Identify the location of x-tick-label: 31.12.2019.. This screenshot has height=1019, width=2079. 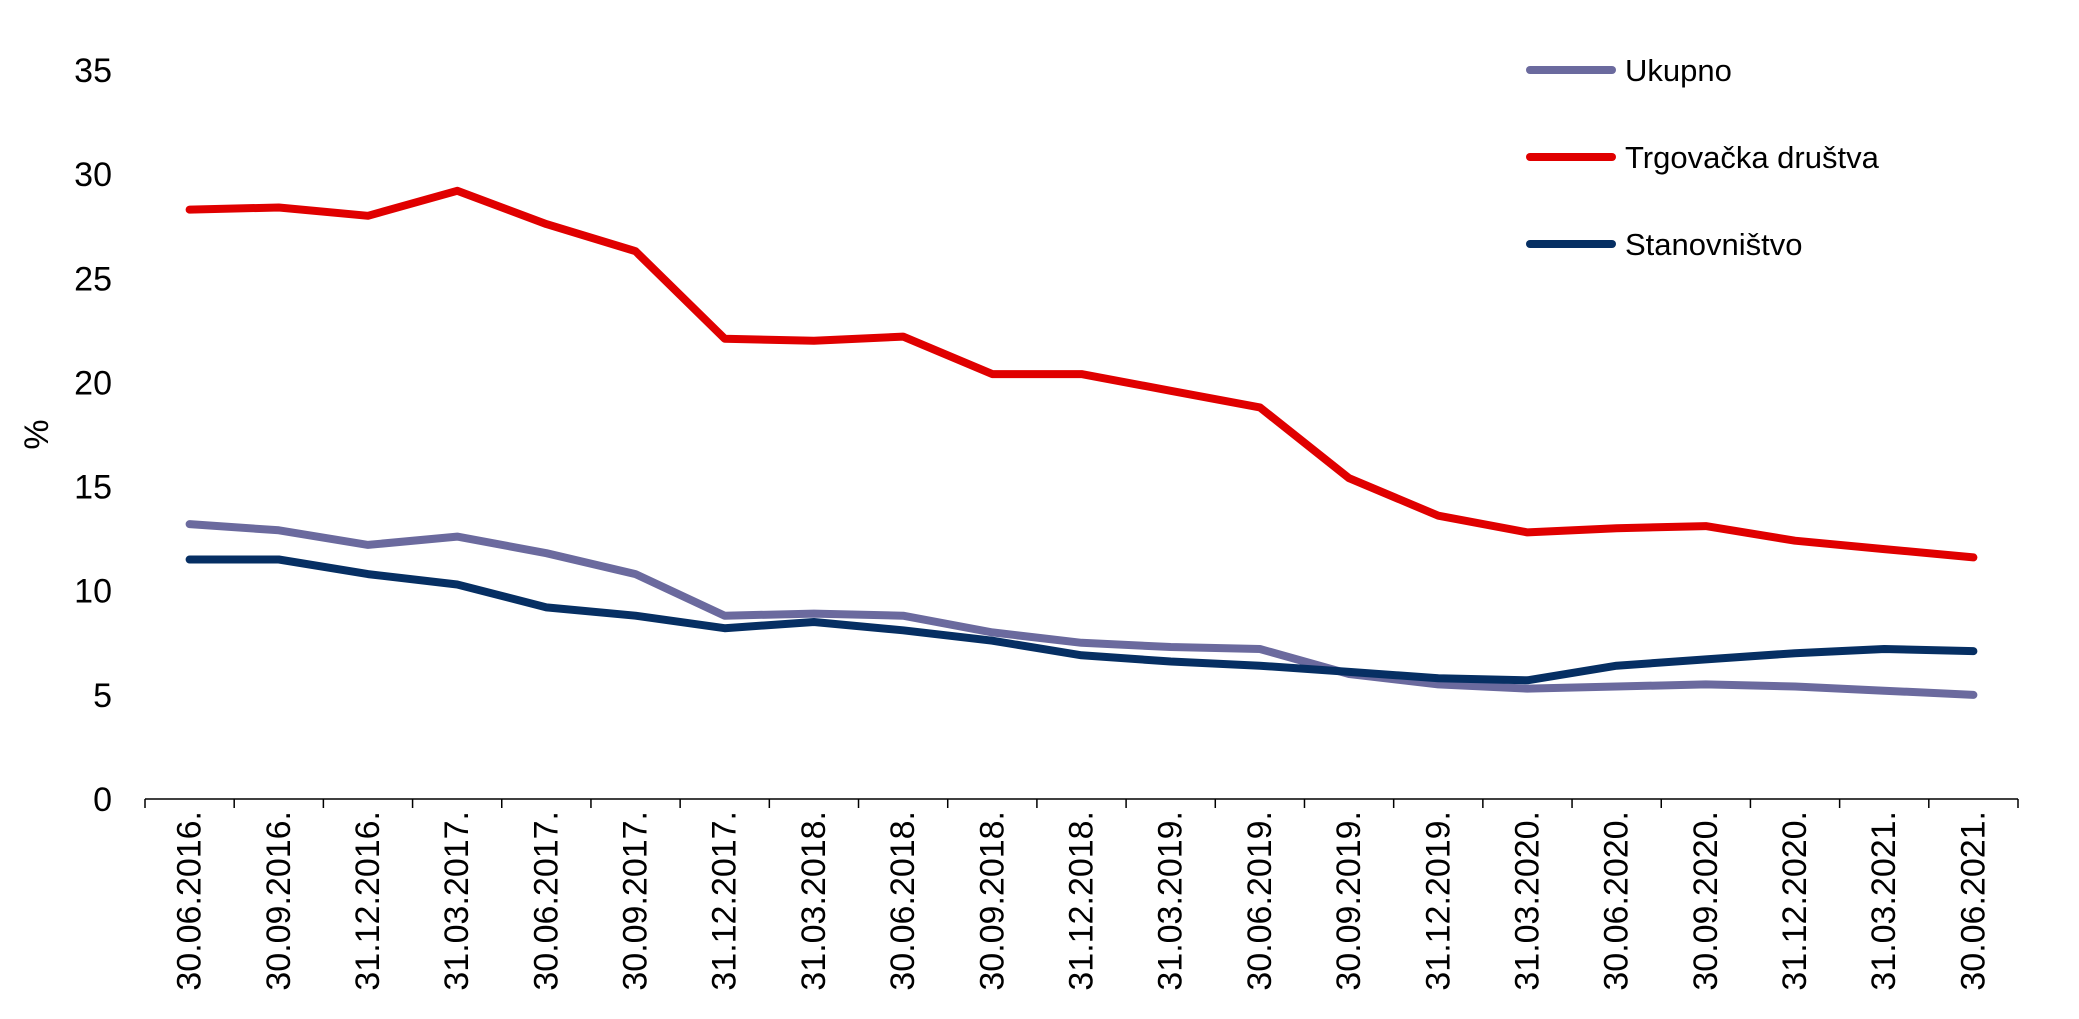
(1438, 901).